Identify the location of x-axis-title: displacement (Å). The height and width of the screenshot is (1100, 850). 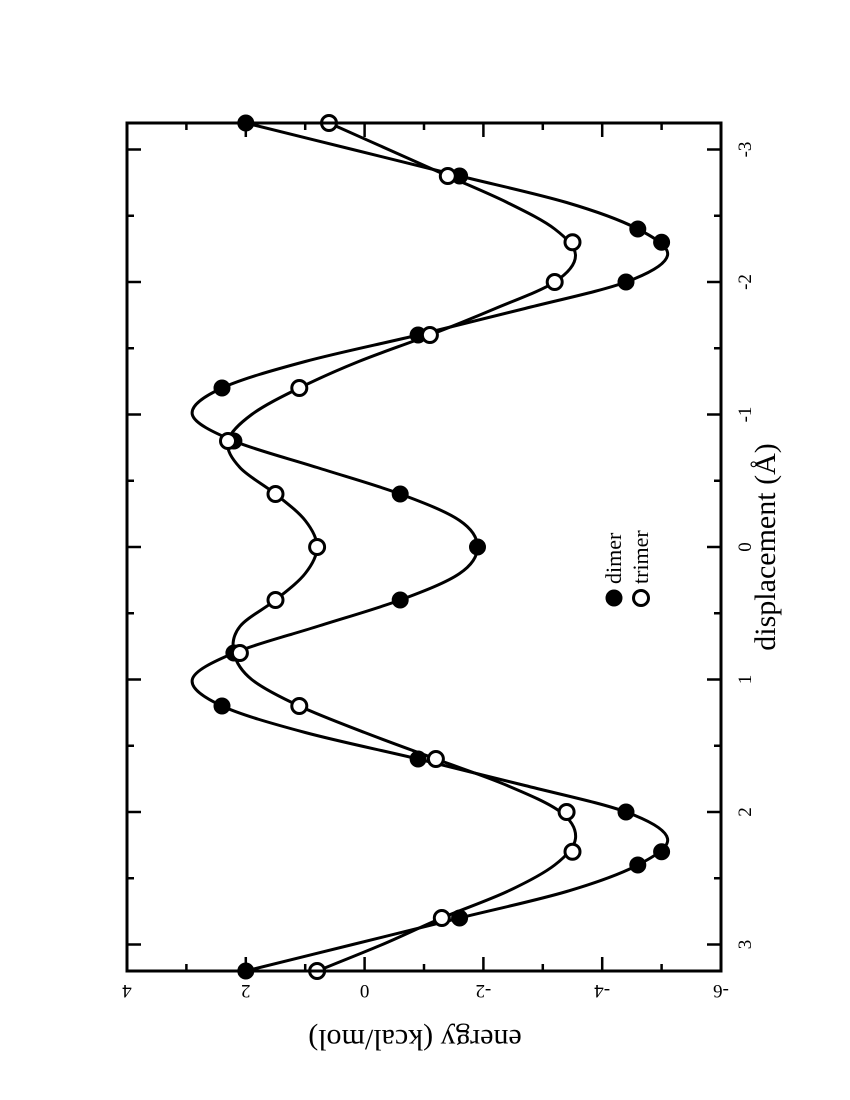
(765, 546).